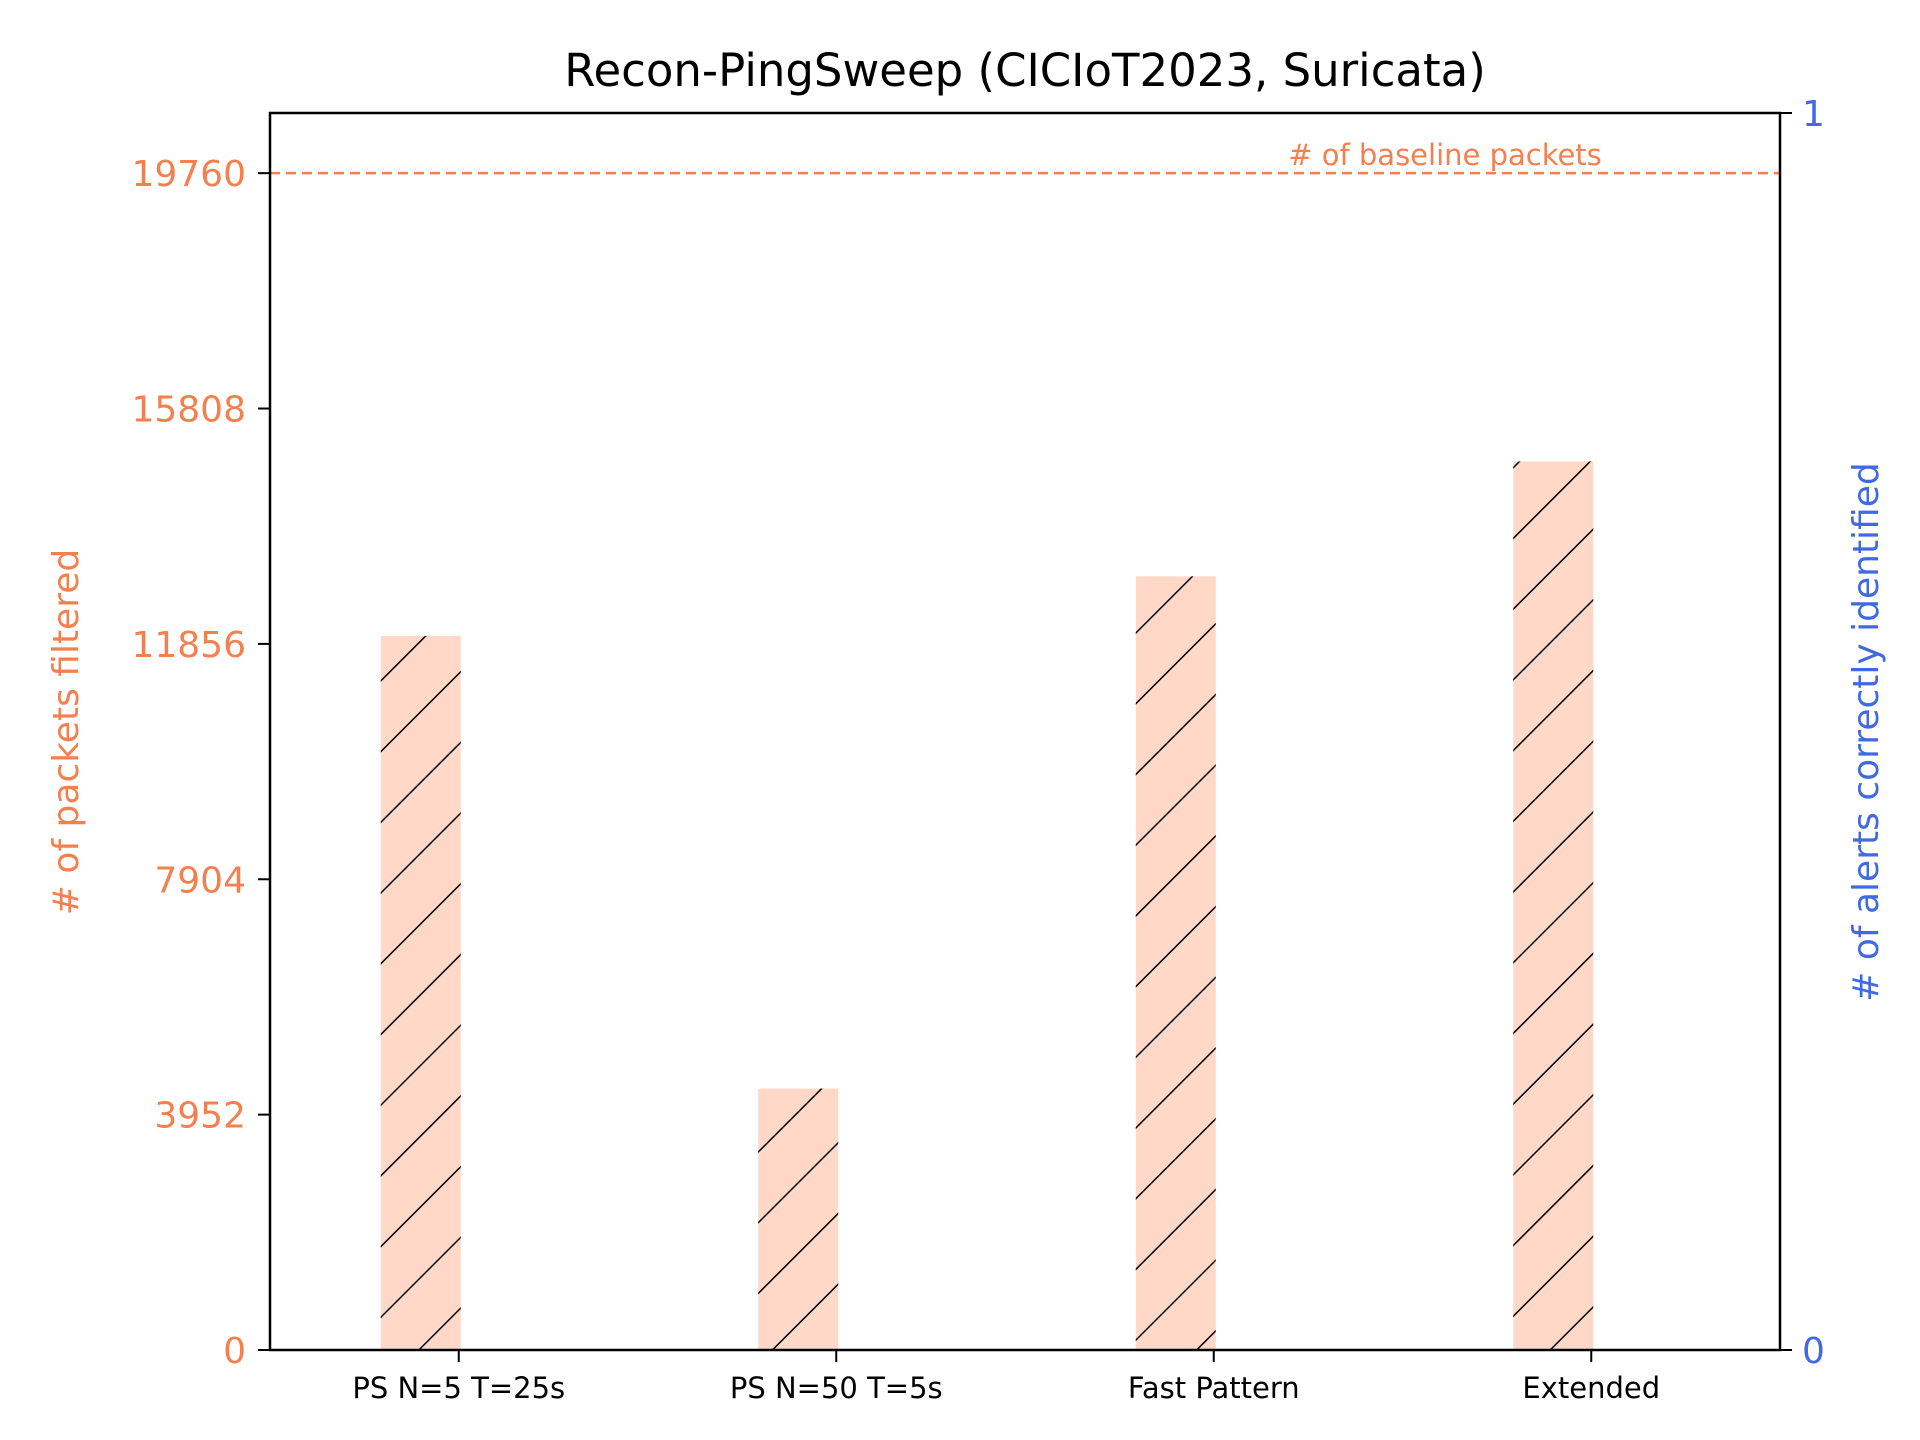 The height and width of the screenshot is (1440, 1920). What do you see at coordinates (458, 1388) in the screenshot?
I see `x-tick-label: PS N=5 T=25s` at bounding box center [458, 1388].